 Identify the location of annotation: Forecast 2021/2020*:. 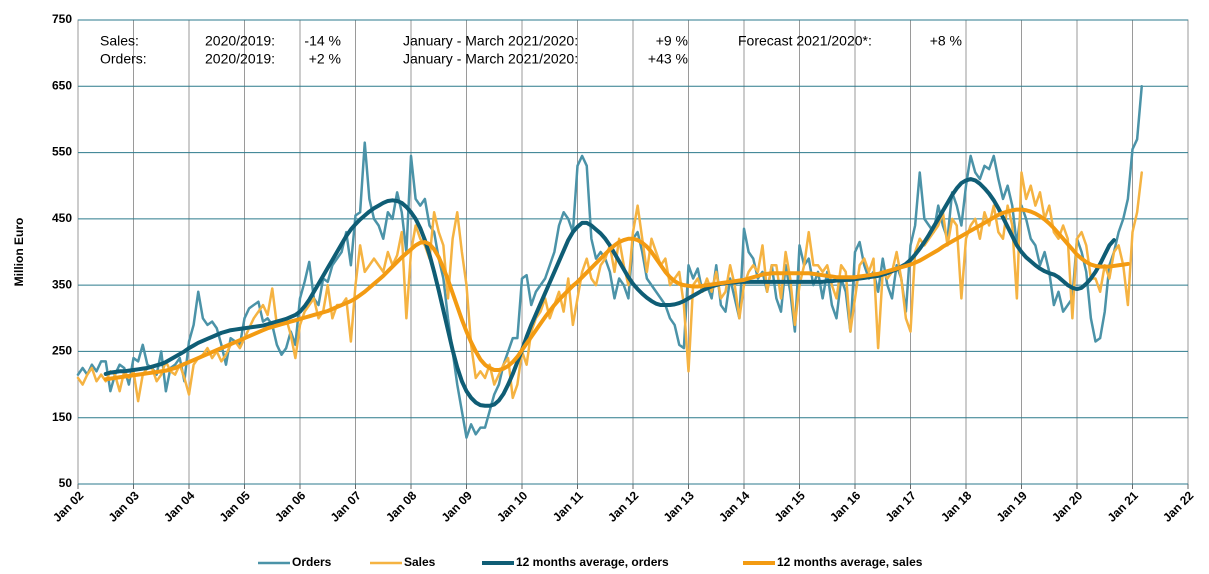
(805, 41).